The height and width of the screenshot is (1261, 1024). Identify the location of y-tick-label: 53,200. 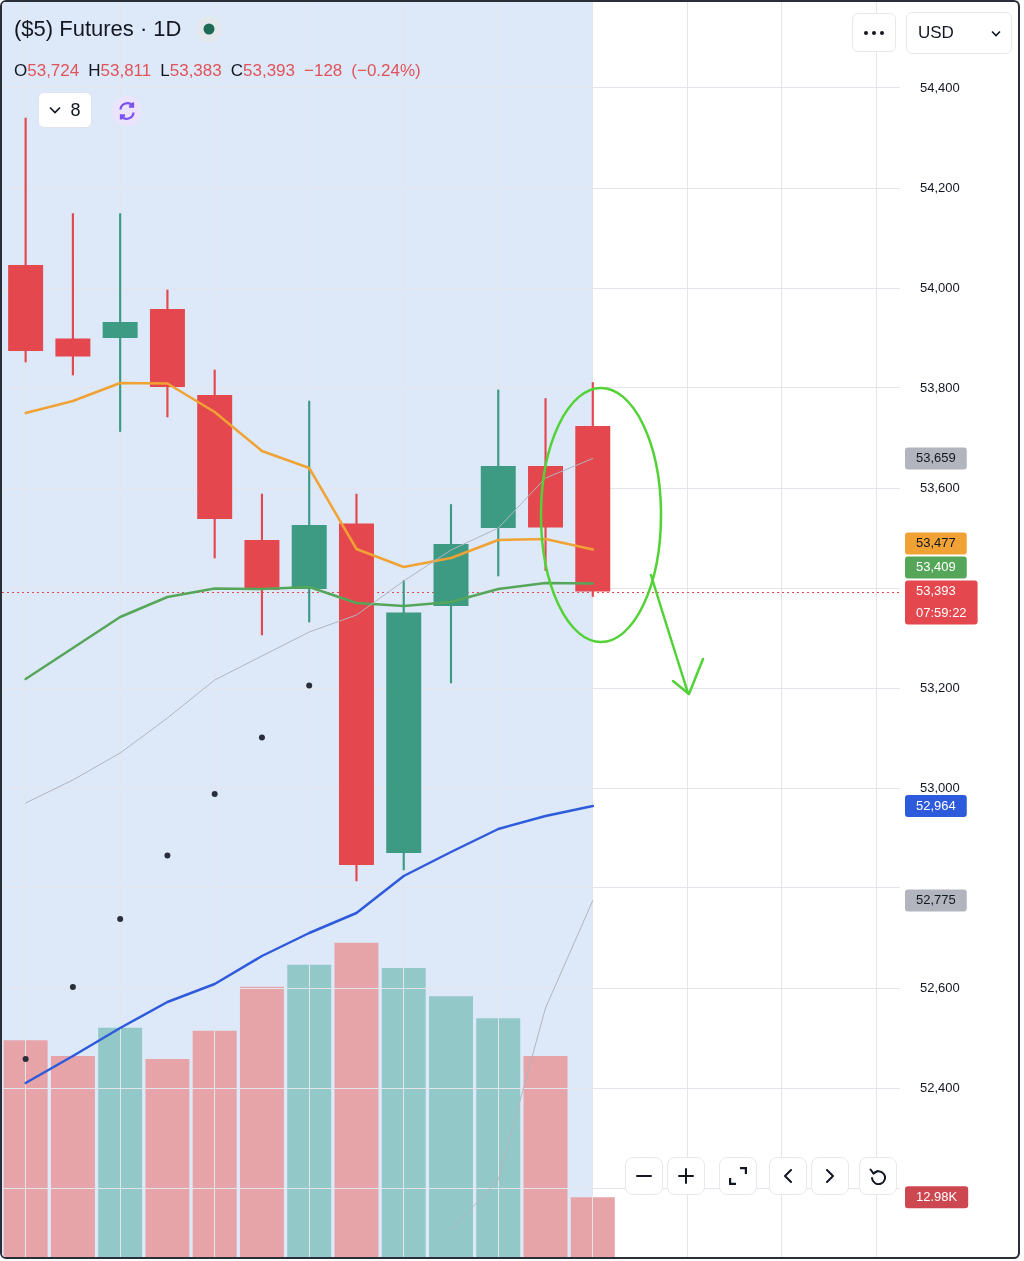
(940, 687).